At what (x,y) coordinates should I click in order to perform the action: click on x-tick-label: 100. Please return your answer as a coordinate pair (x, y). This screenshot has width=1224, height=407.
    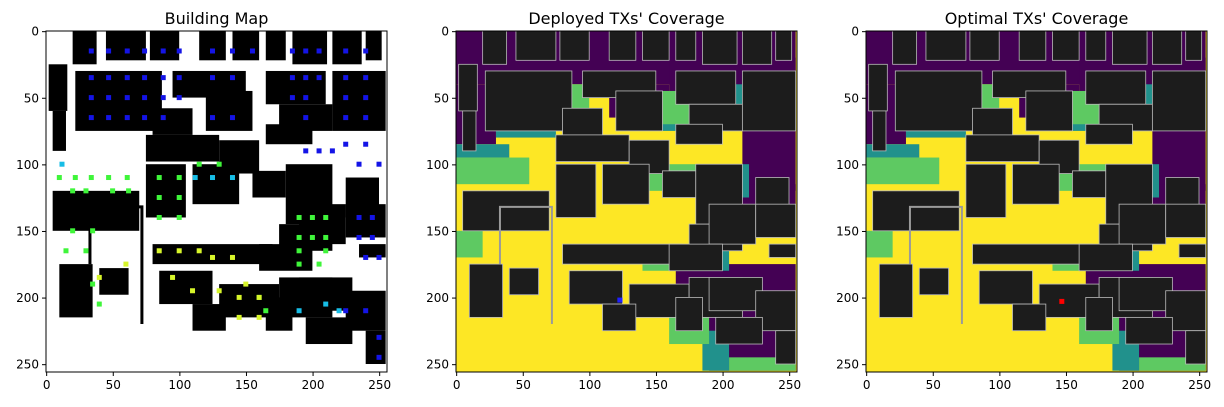
    Looking at the image, I should click on (589, 385).